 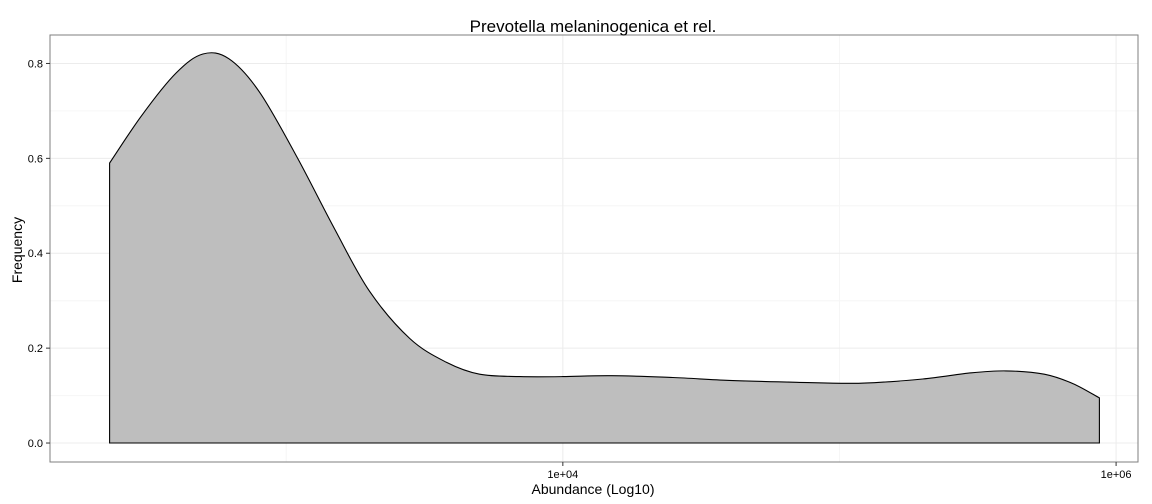 What do you see at coordinates (35, 444) in the screenshot?
I see `y-tick-label: 0.0` at bounding box center [35, 444].